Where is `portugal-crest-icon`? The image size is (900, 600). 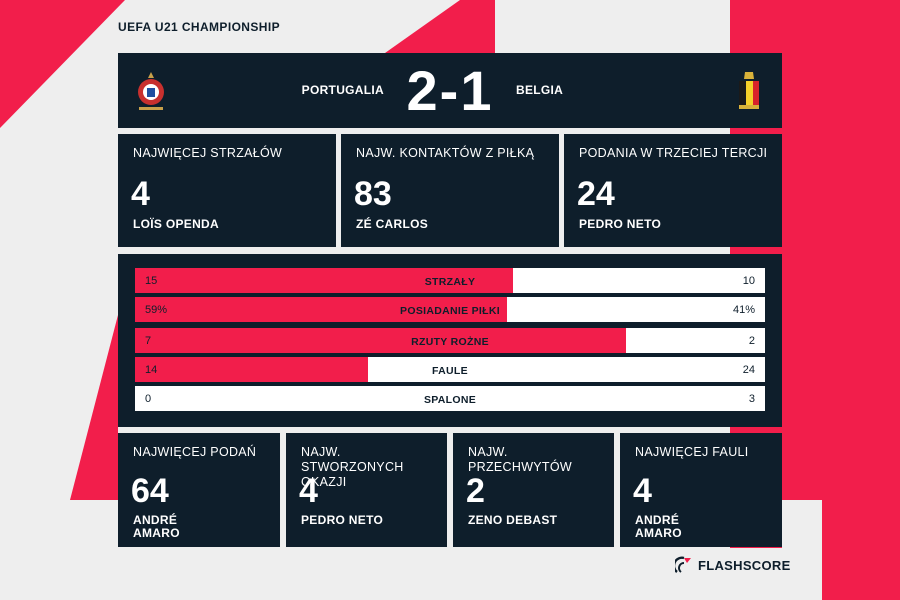
portugal-crest-icon is located at coordinates (151, 91).